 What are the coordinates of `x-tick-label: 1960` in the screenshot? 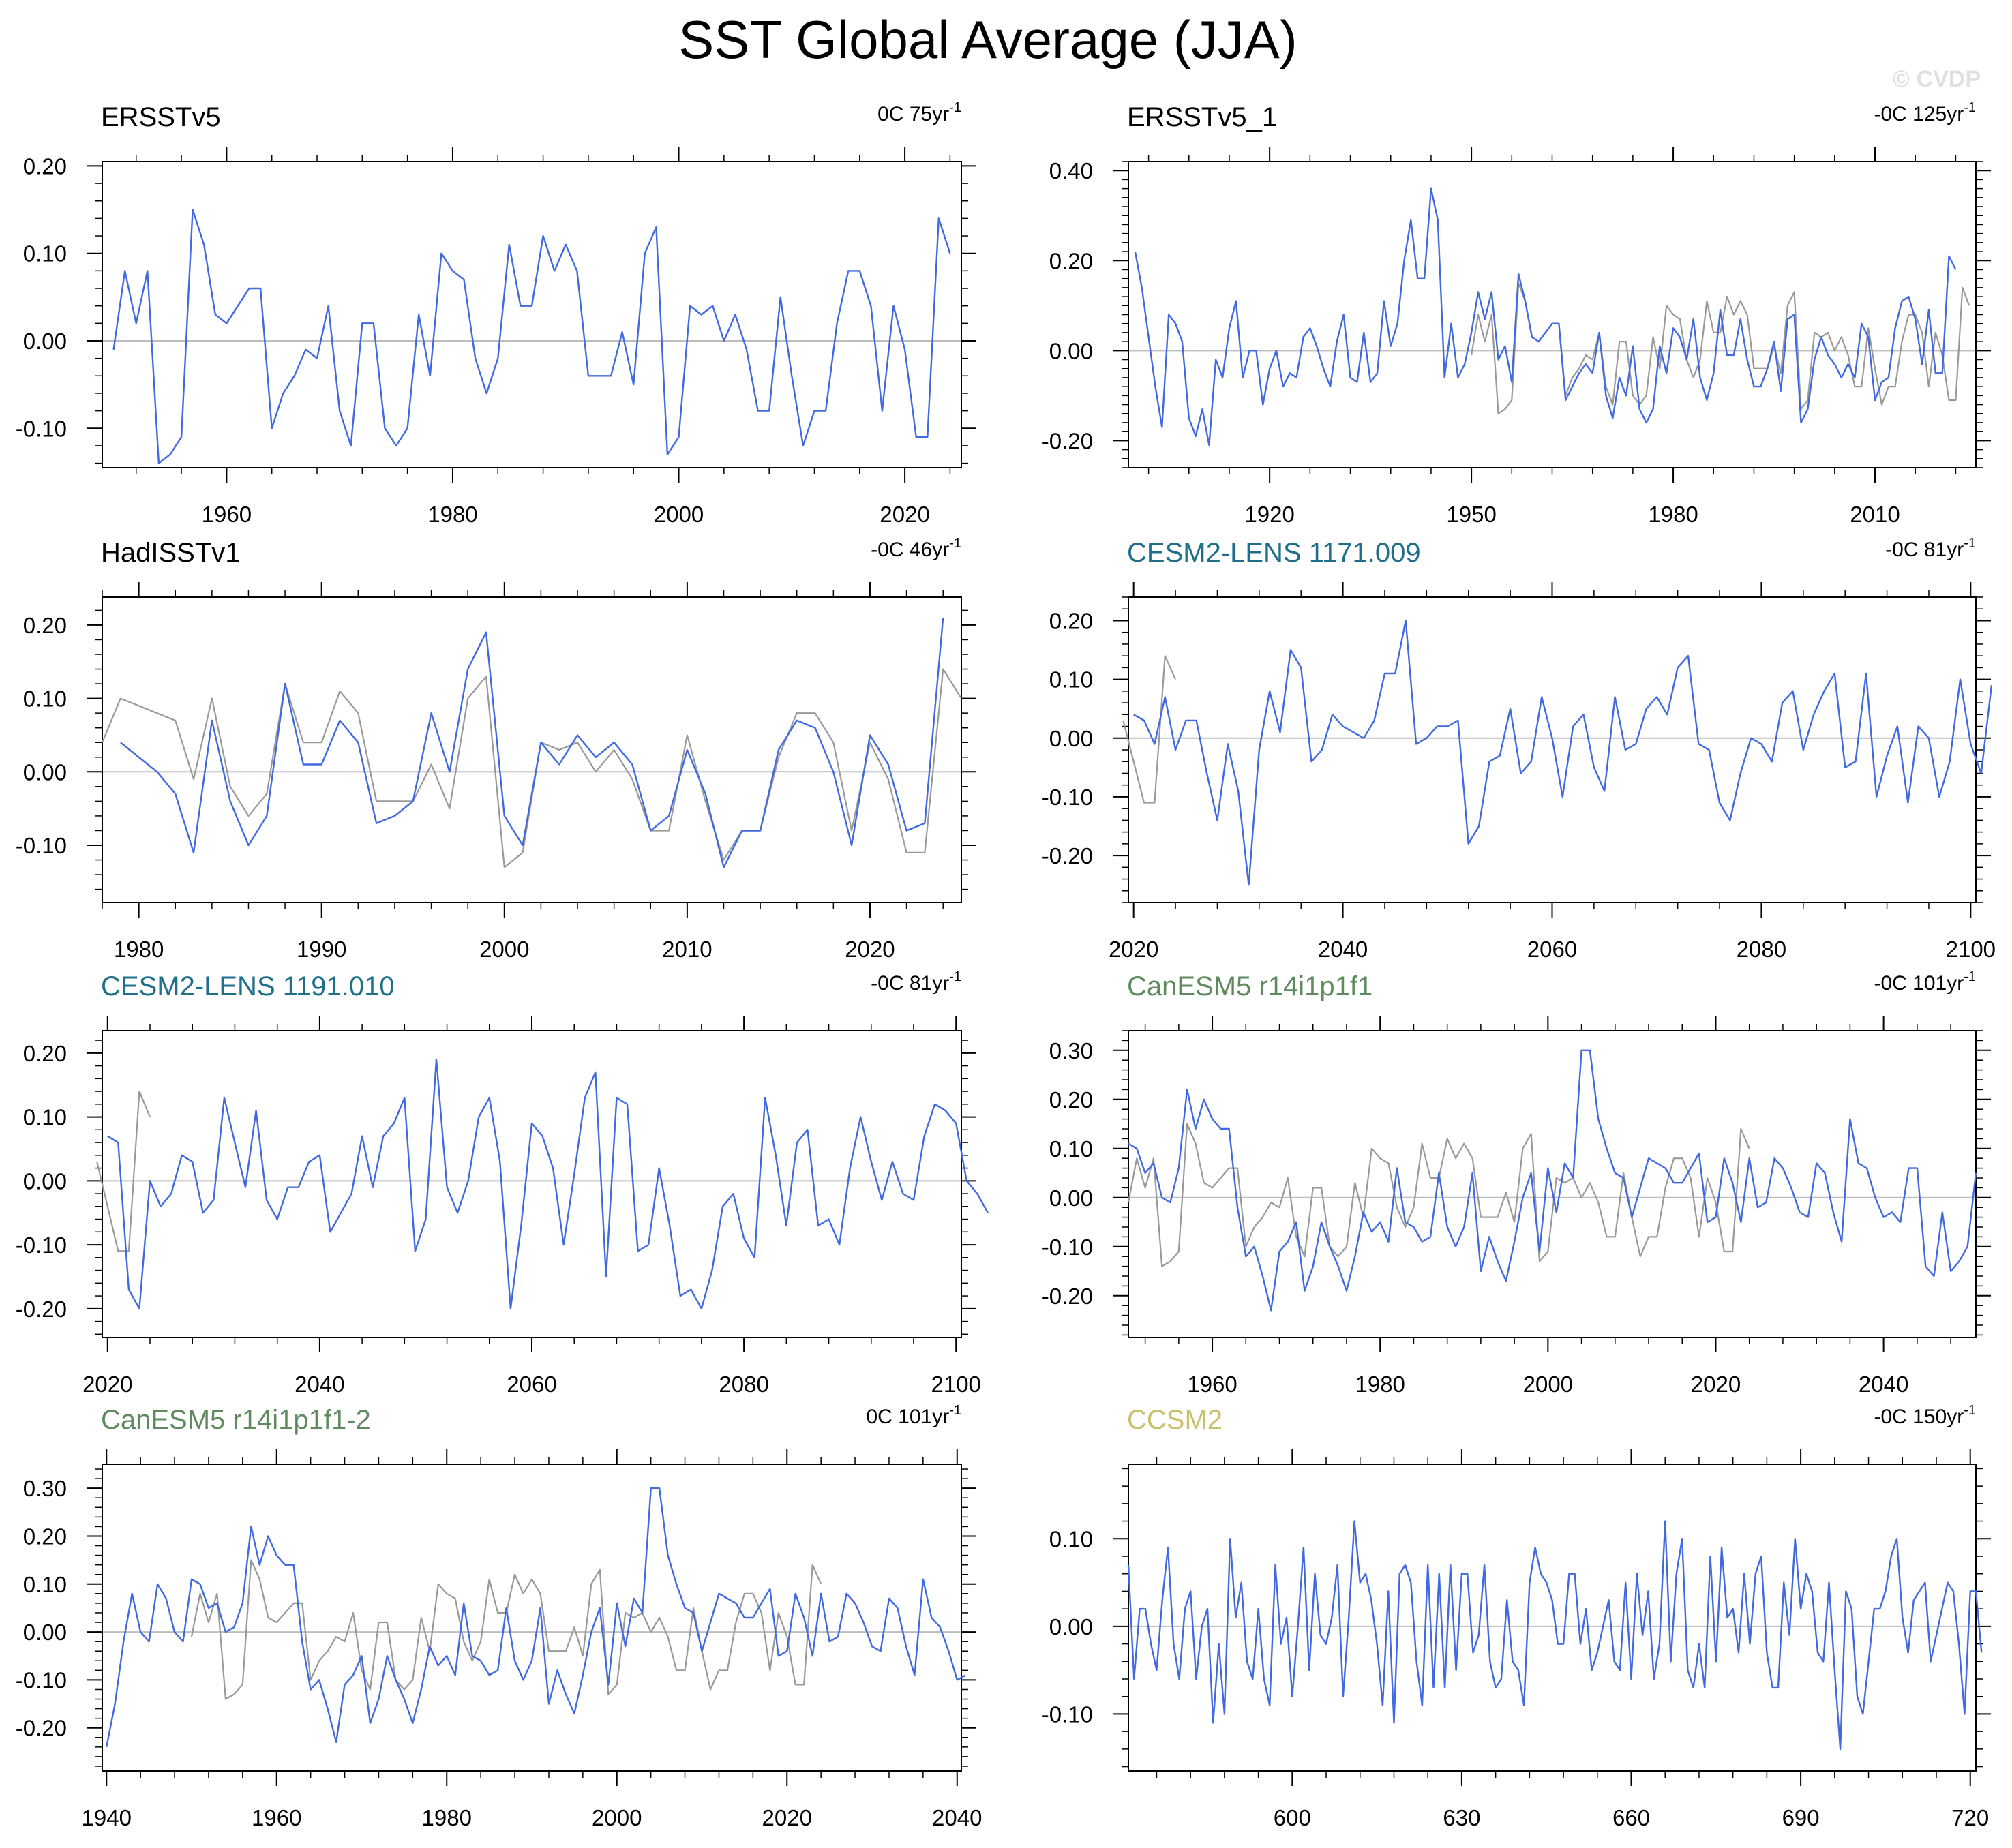 It's located at (1212, 1384).